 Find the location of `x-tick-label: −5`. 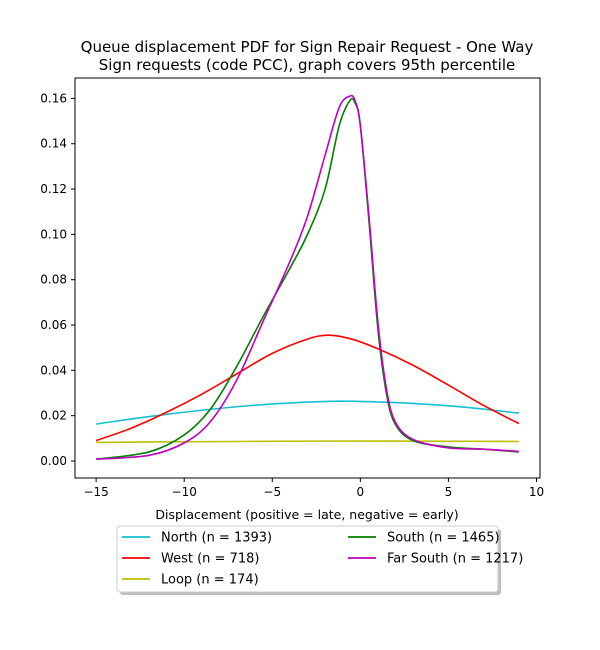

x-tick-label: −5 is located at coordinates (272, 492).